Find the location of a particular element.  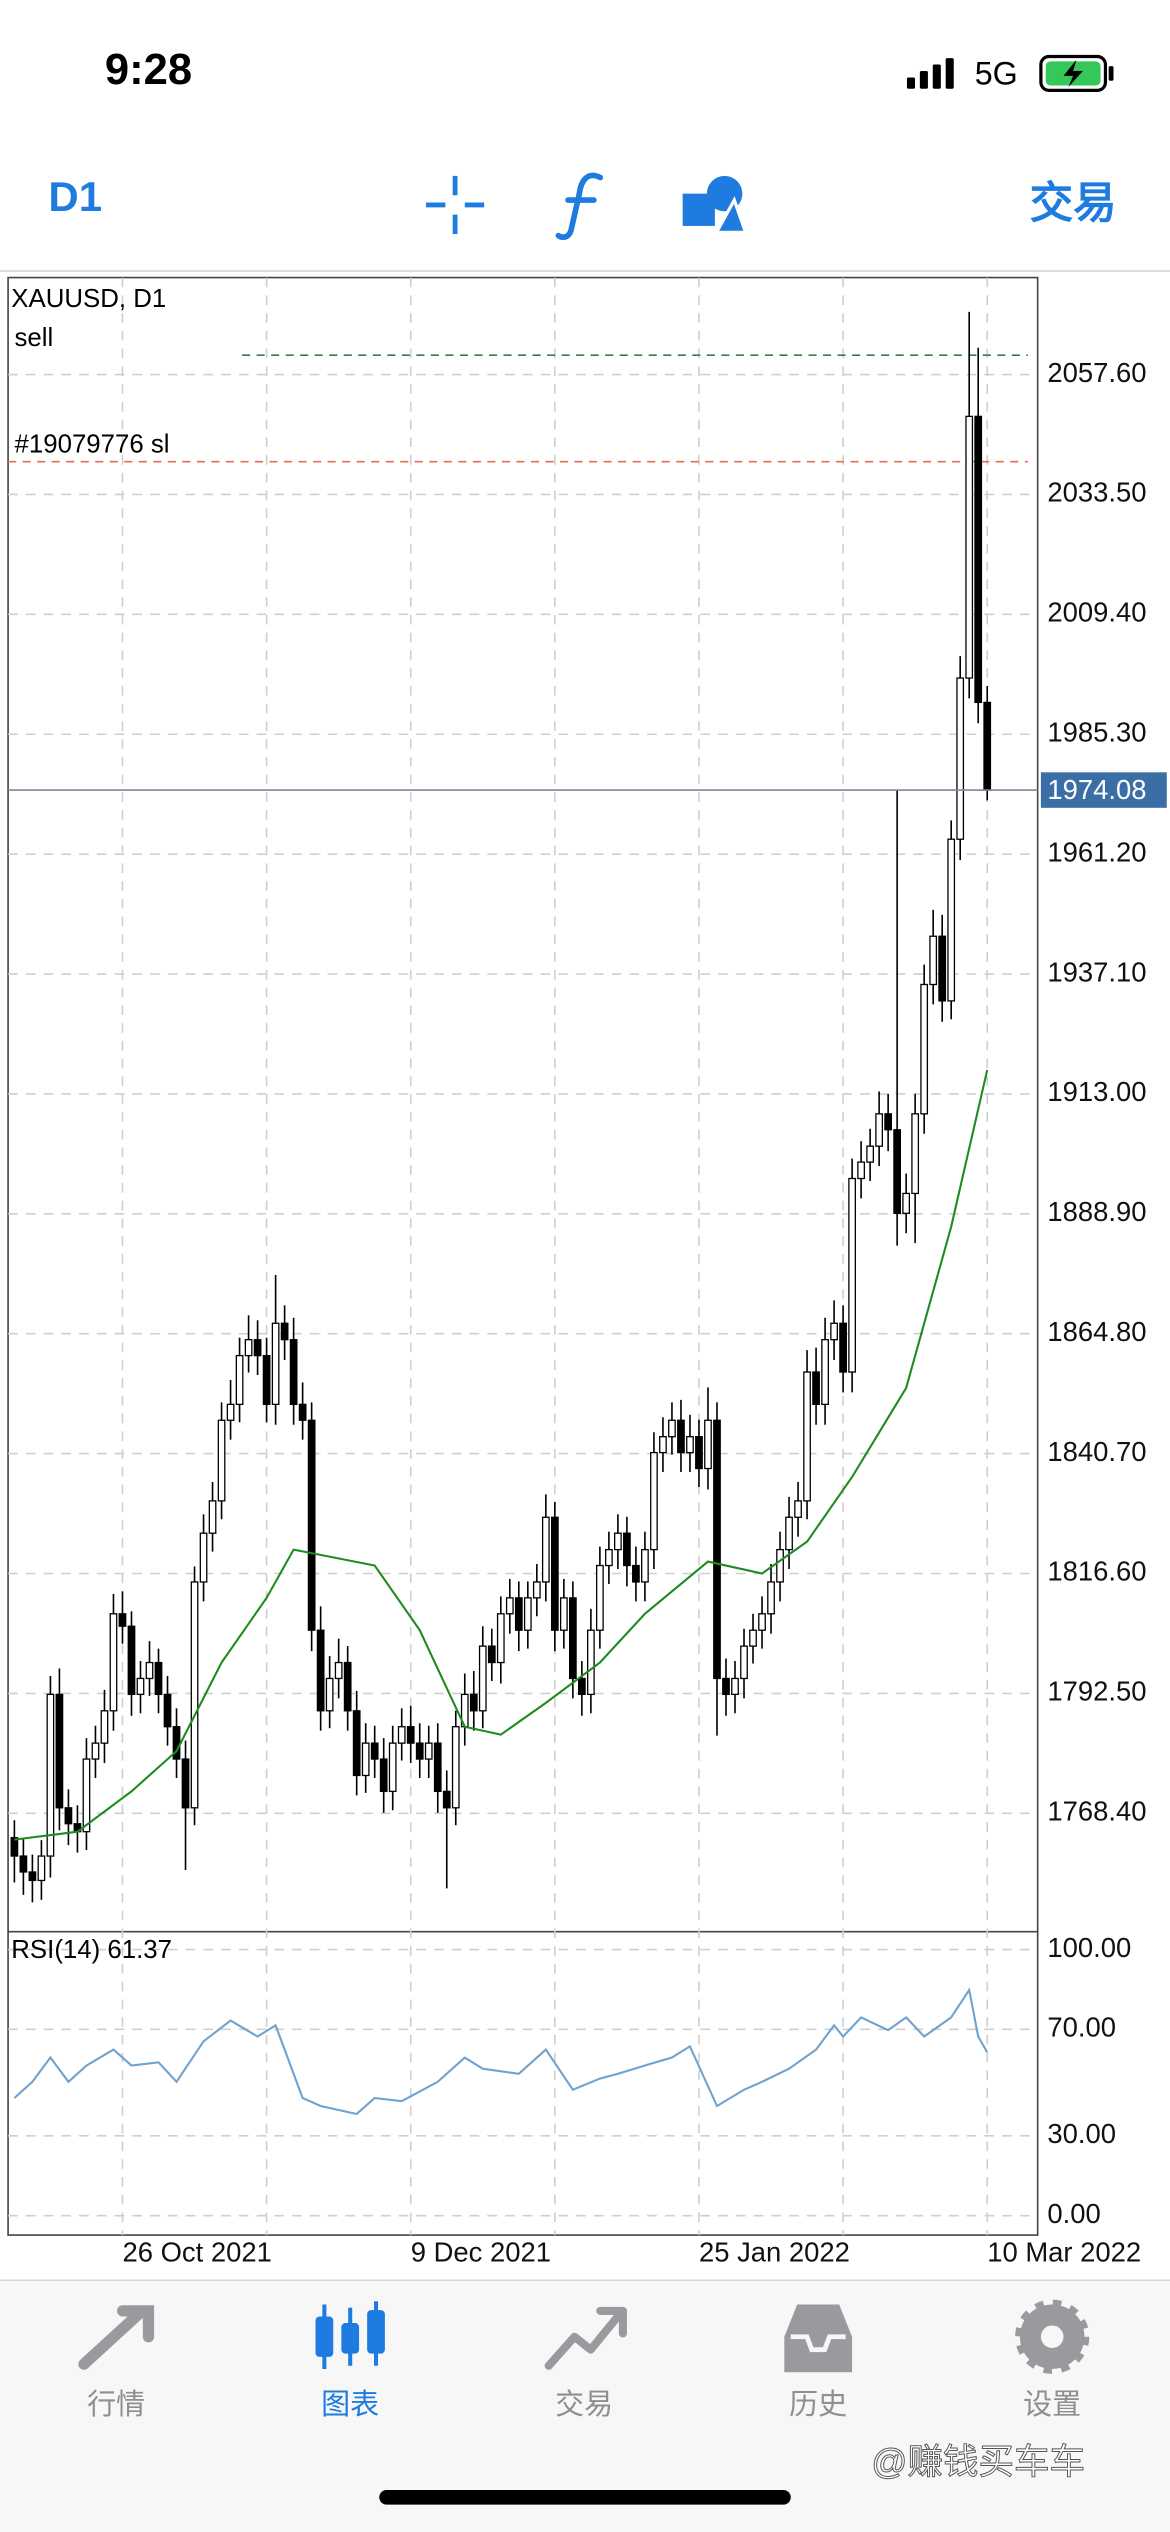

indicator-button is located at coordinates (579, 206).